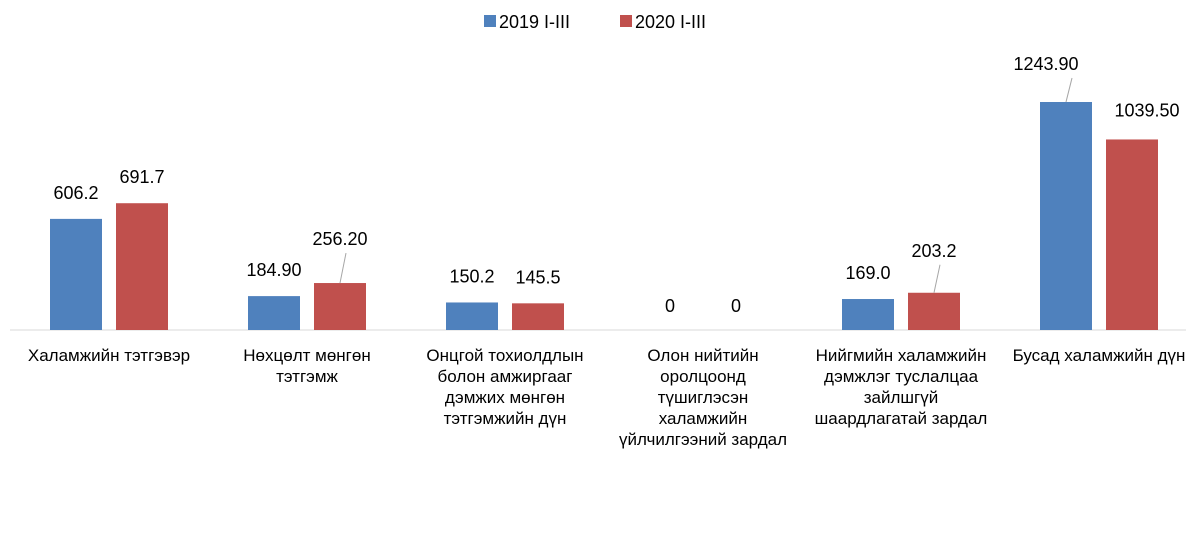 Image resolution: width=1186 pixels, height=533 pixels. What do you see at coordinates (534, 22) in the screenshot?
I see `legend-label: 2019 I-III` at bounding box center [534, 22].